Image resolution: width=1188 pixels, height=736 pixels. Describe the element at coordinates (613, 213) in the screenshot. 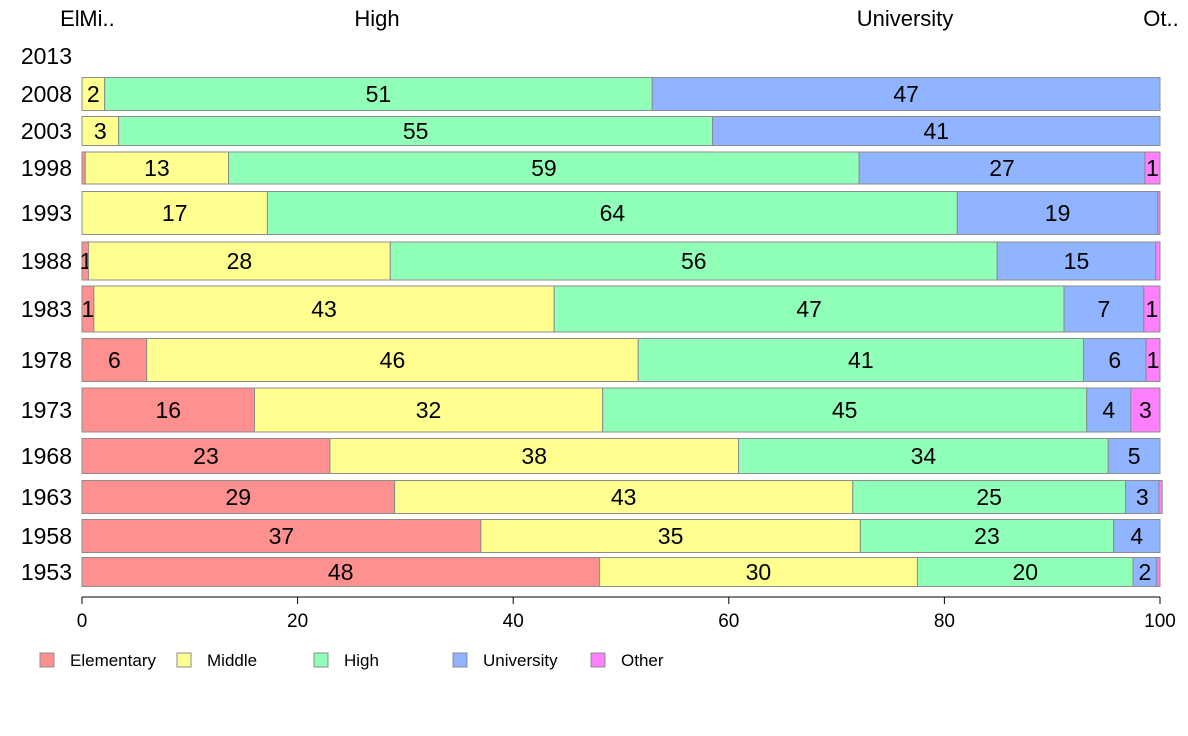

I see `data-label: 64` at that location.